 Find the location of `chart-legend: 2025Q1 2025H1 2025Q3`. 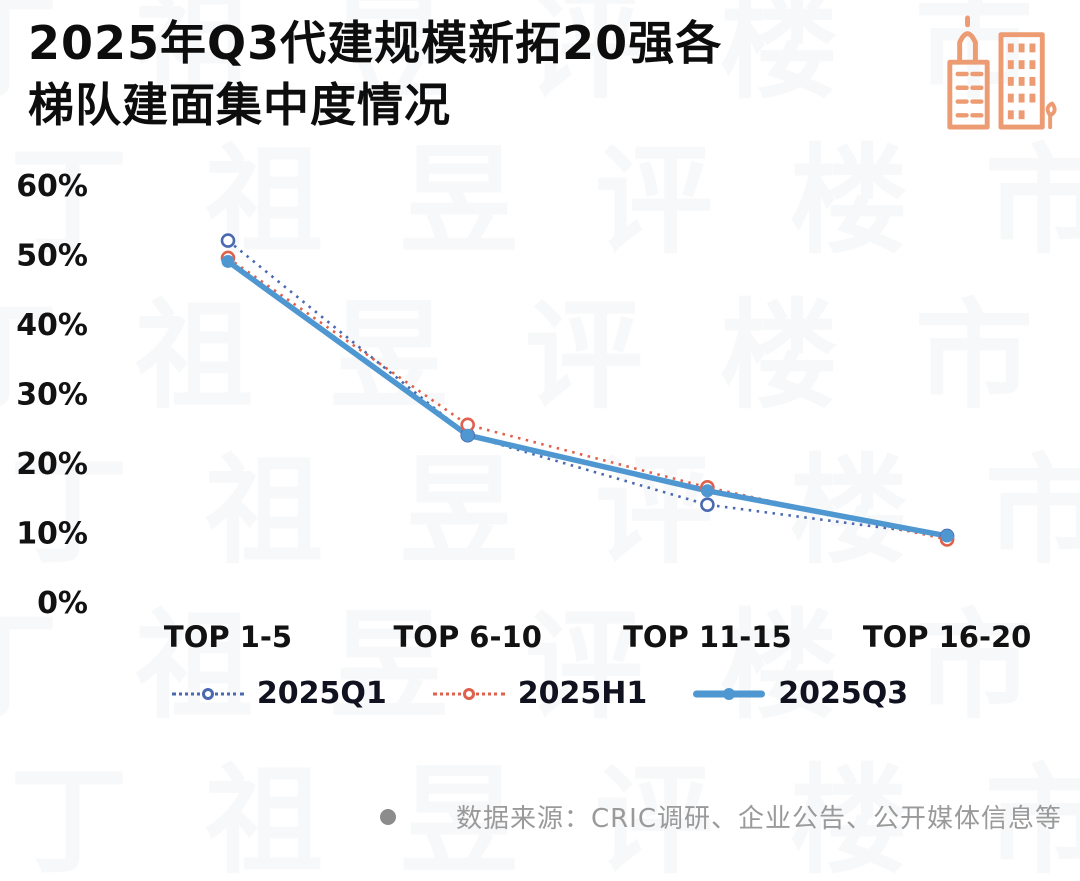

chart-legend: 2025Q1 2025H1 2025Q3 is located at coordinates (540, 693).